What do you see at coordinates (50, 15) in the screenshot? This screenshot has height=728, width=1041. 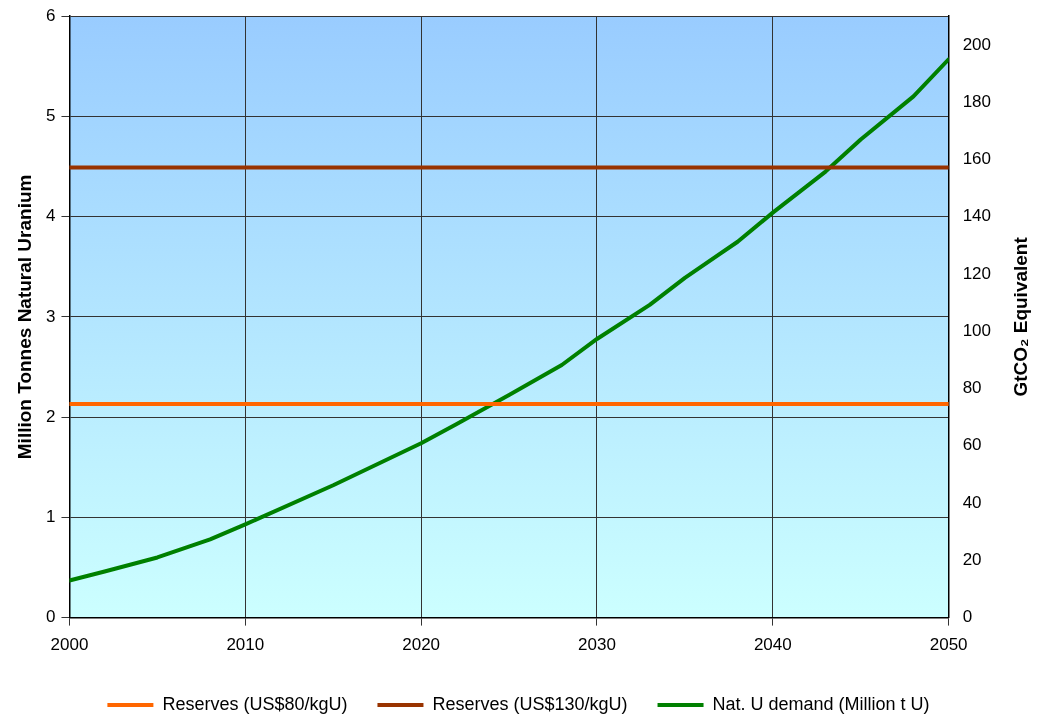 I see `y-tick-label: 6` at bounding box center [50, 15].